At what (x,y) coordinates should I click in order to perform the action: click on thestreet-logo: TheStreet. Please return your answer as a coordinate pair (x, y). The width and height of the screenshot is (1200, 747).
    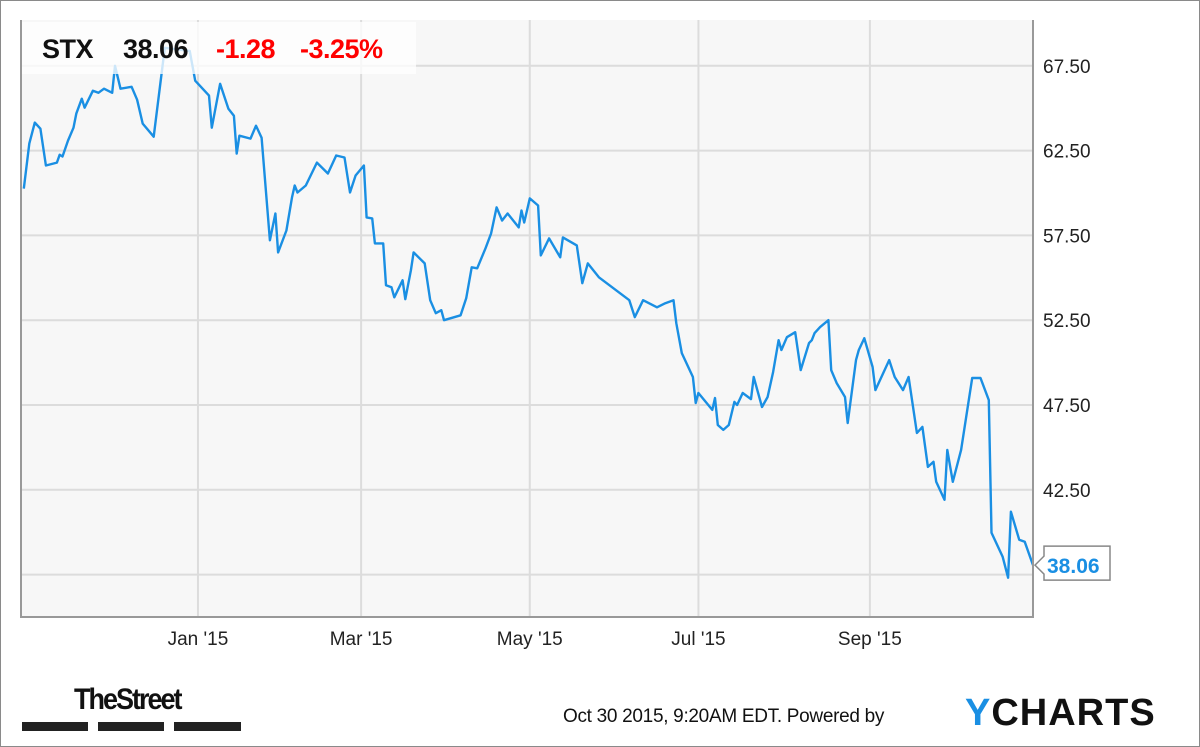
    Looking at the image, I should click on (128, 699).